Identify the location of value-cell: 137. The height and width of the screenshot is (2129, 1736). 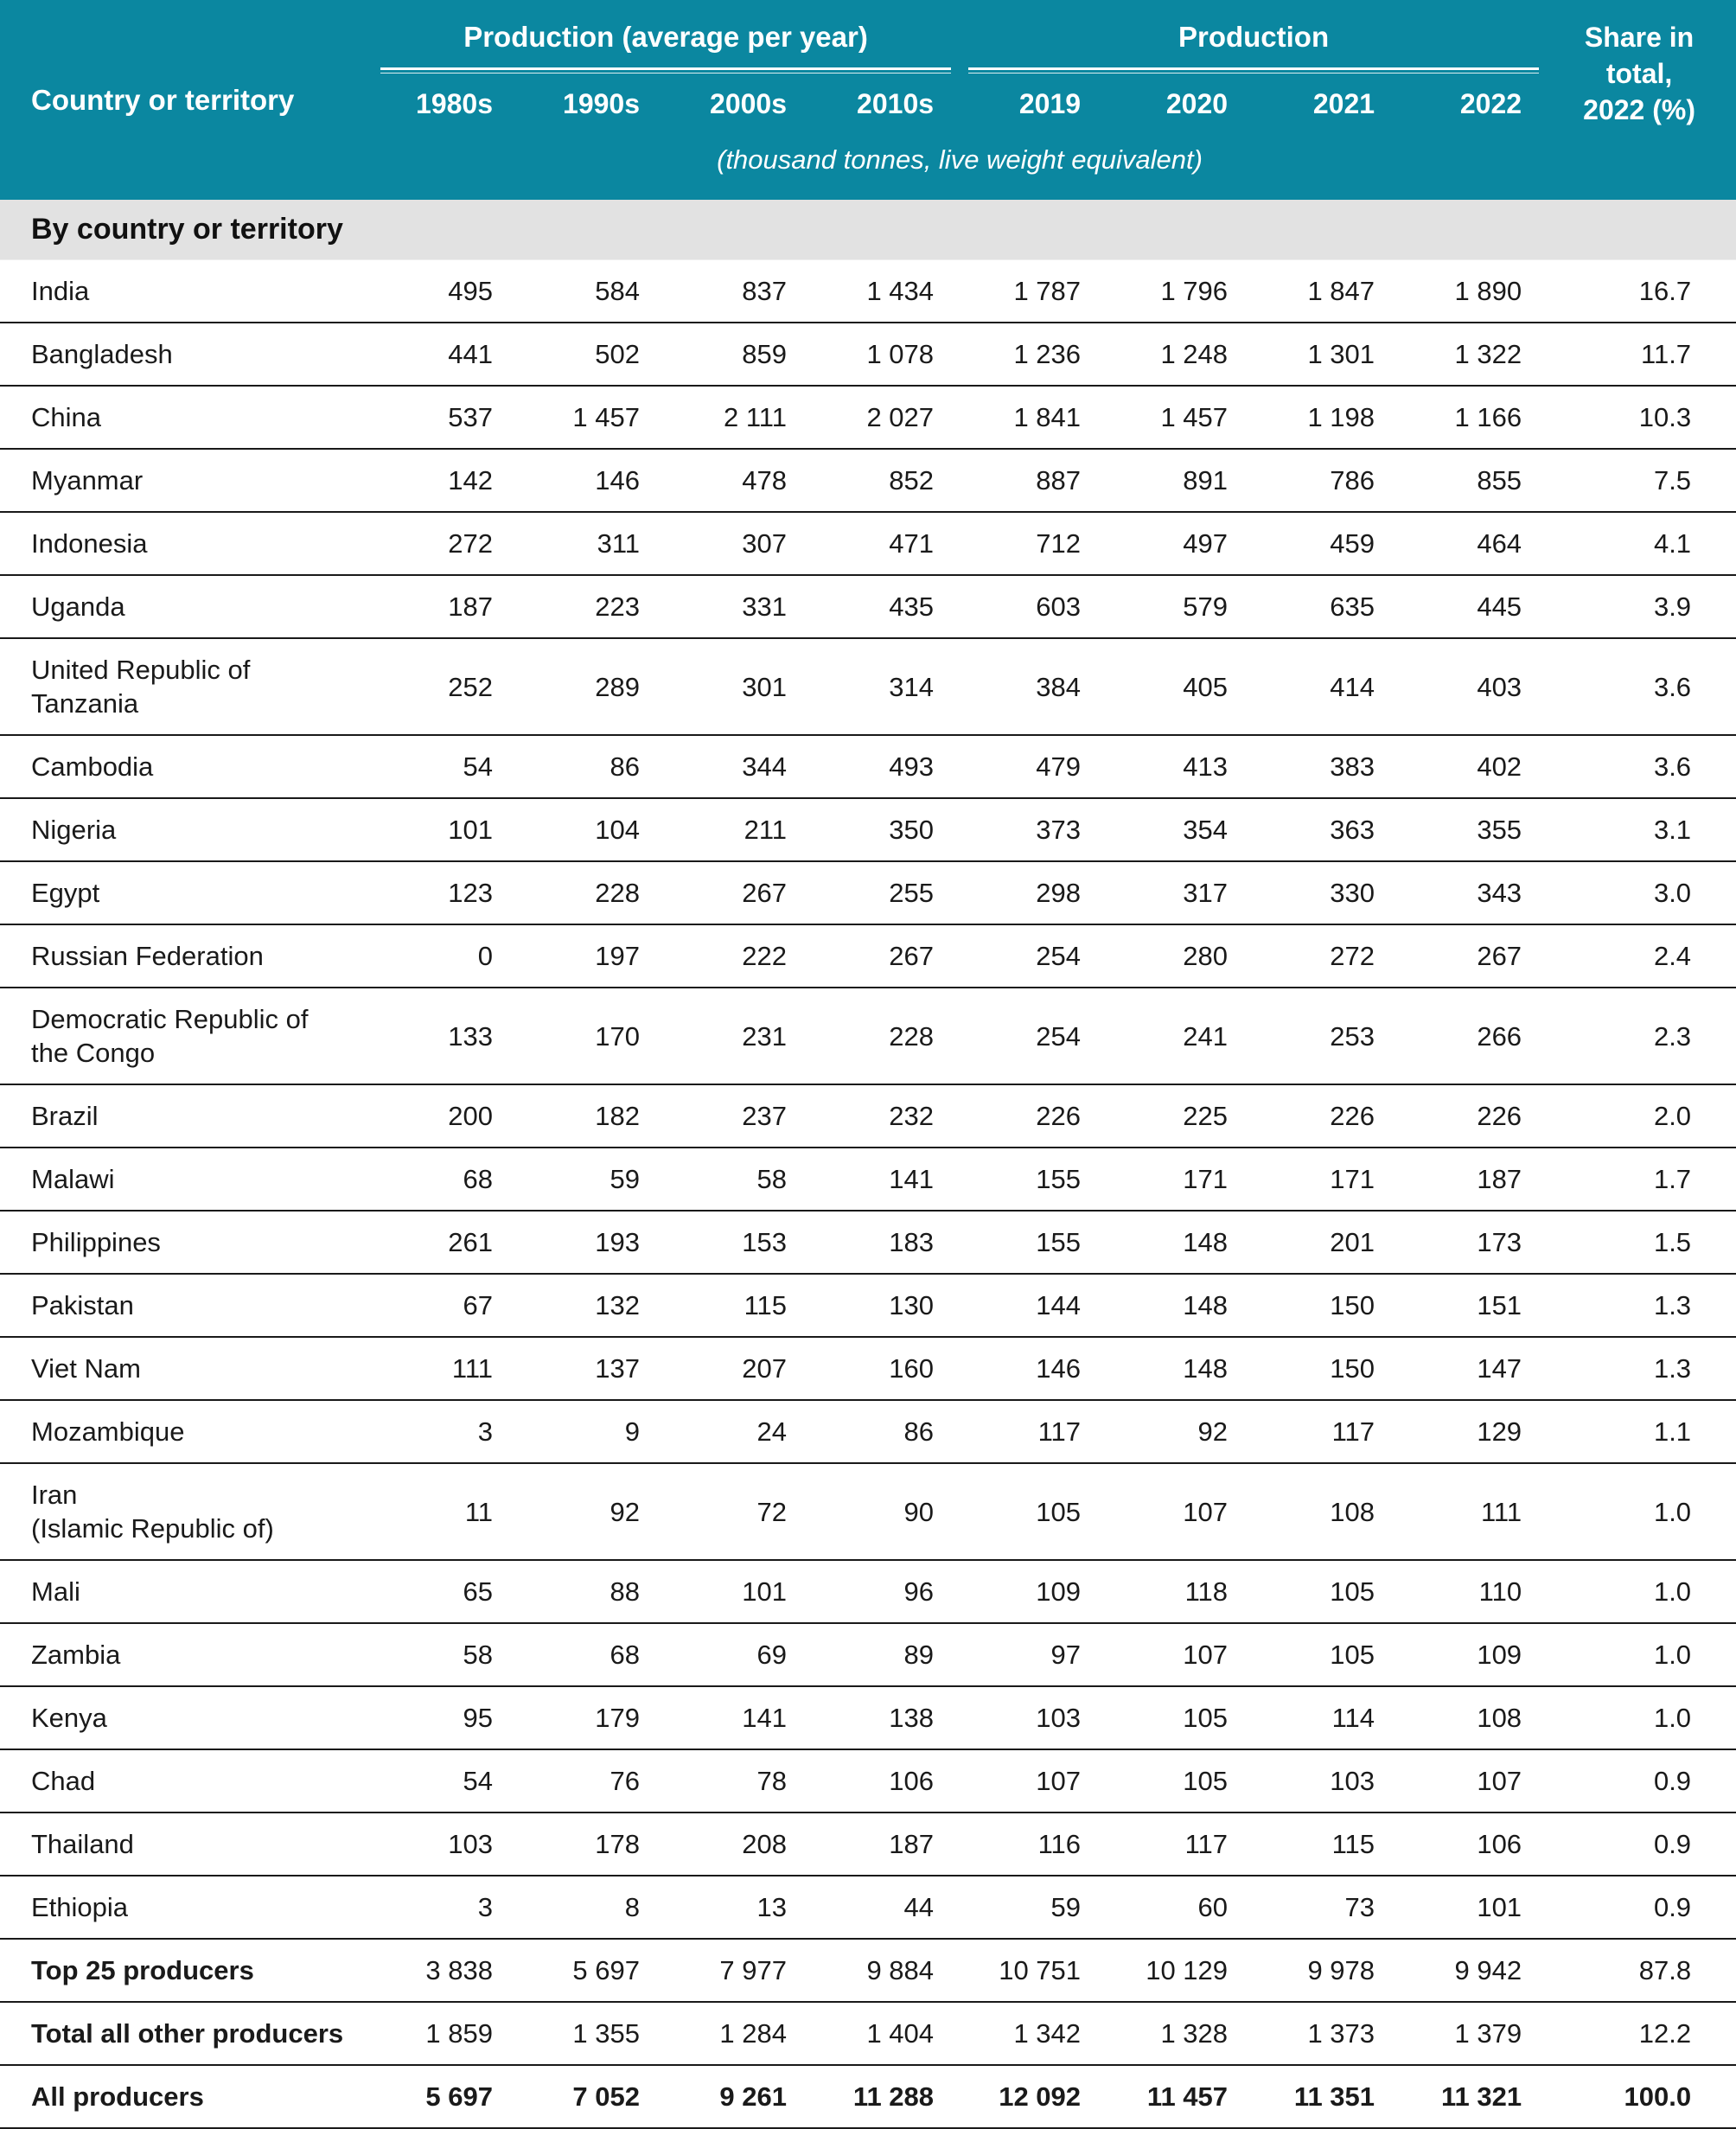
(592, 1369).